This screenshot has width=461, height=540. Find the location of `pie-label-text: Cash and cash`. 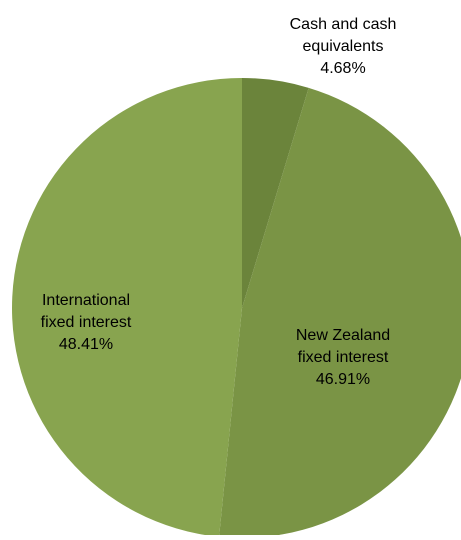

pie-label-text: Cash and cash is located at coordinates (343, 24).